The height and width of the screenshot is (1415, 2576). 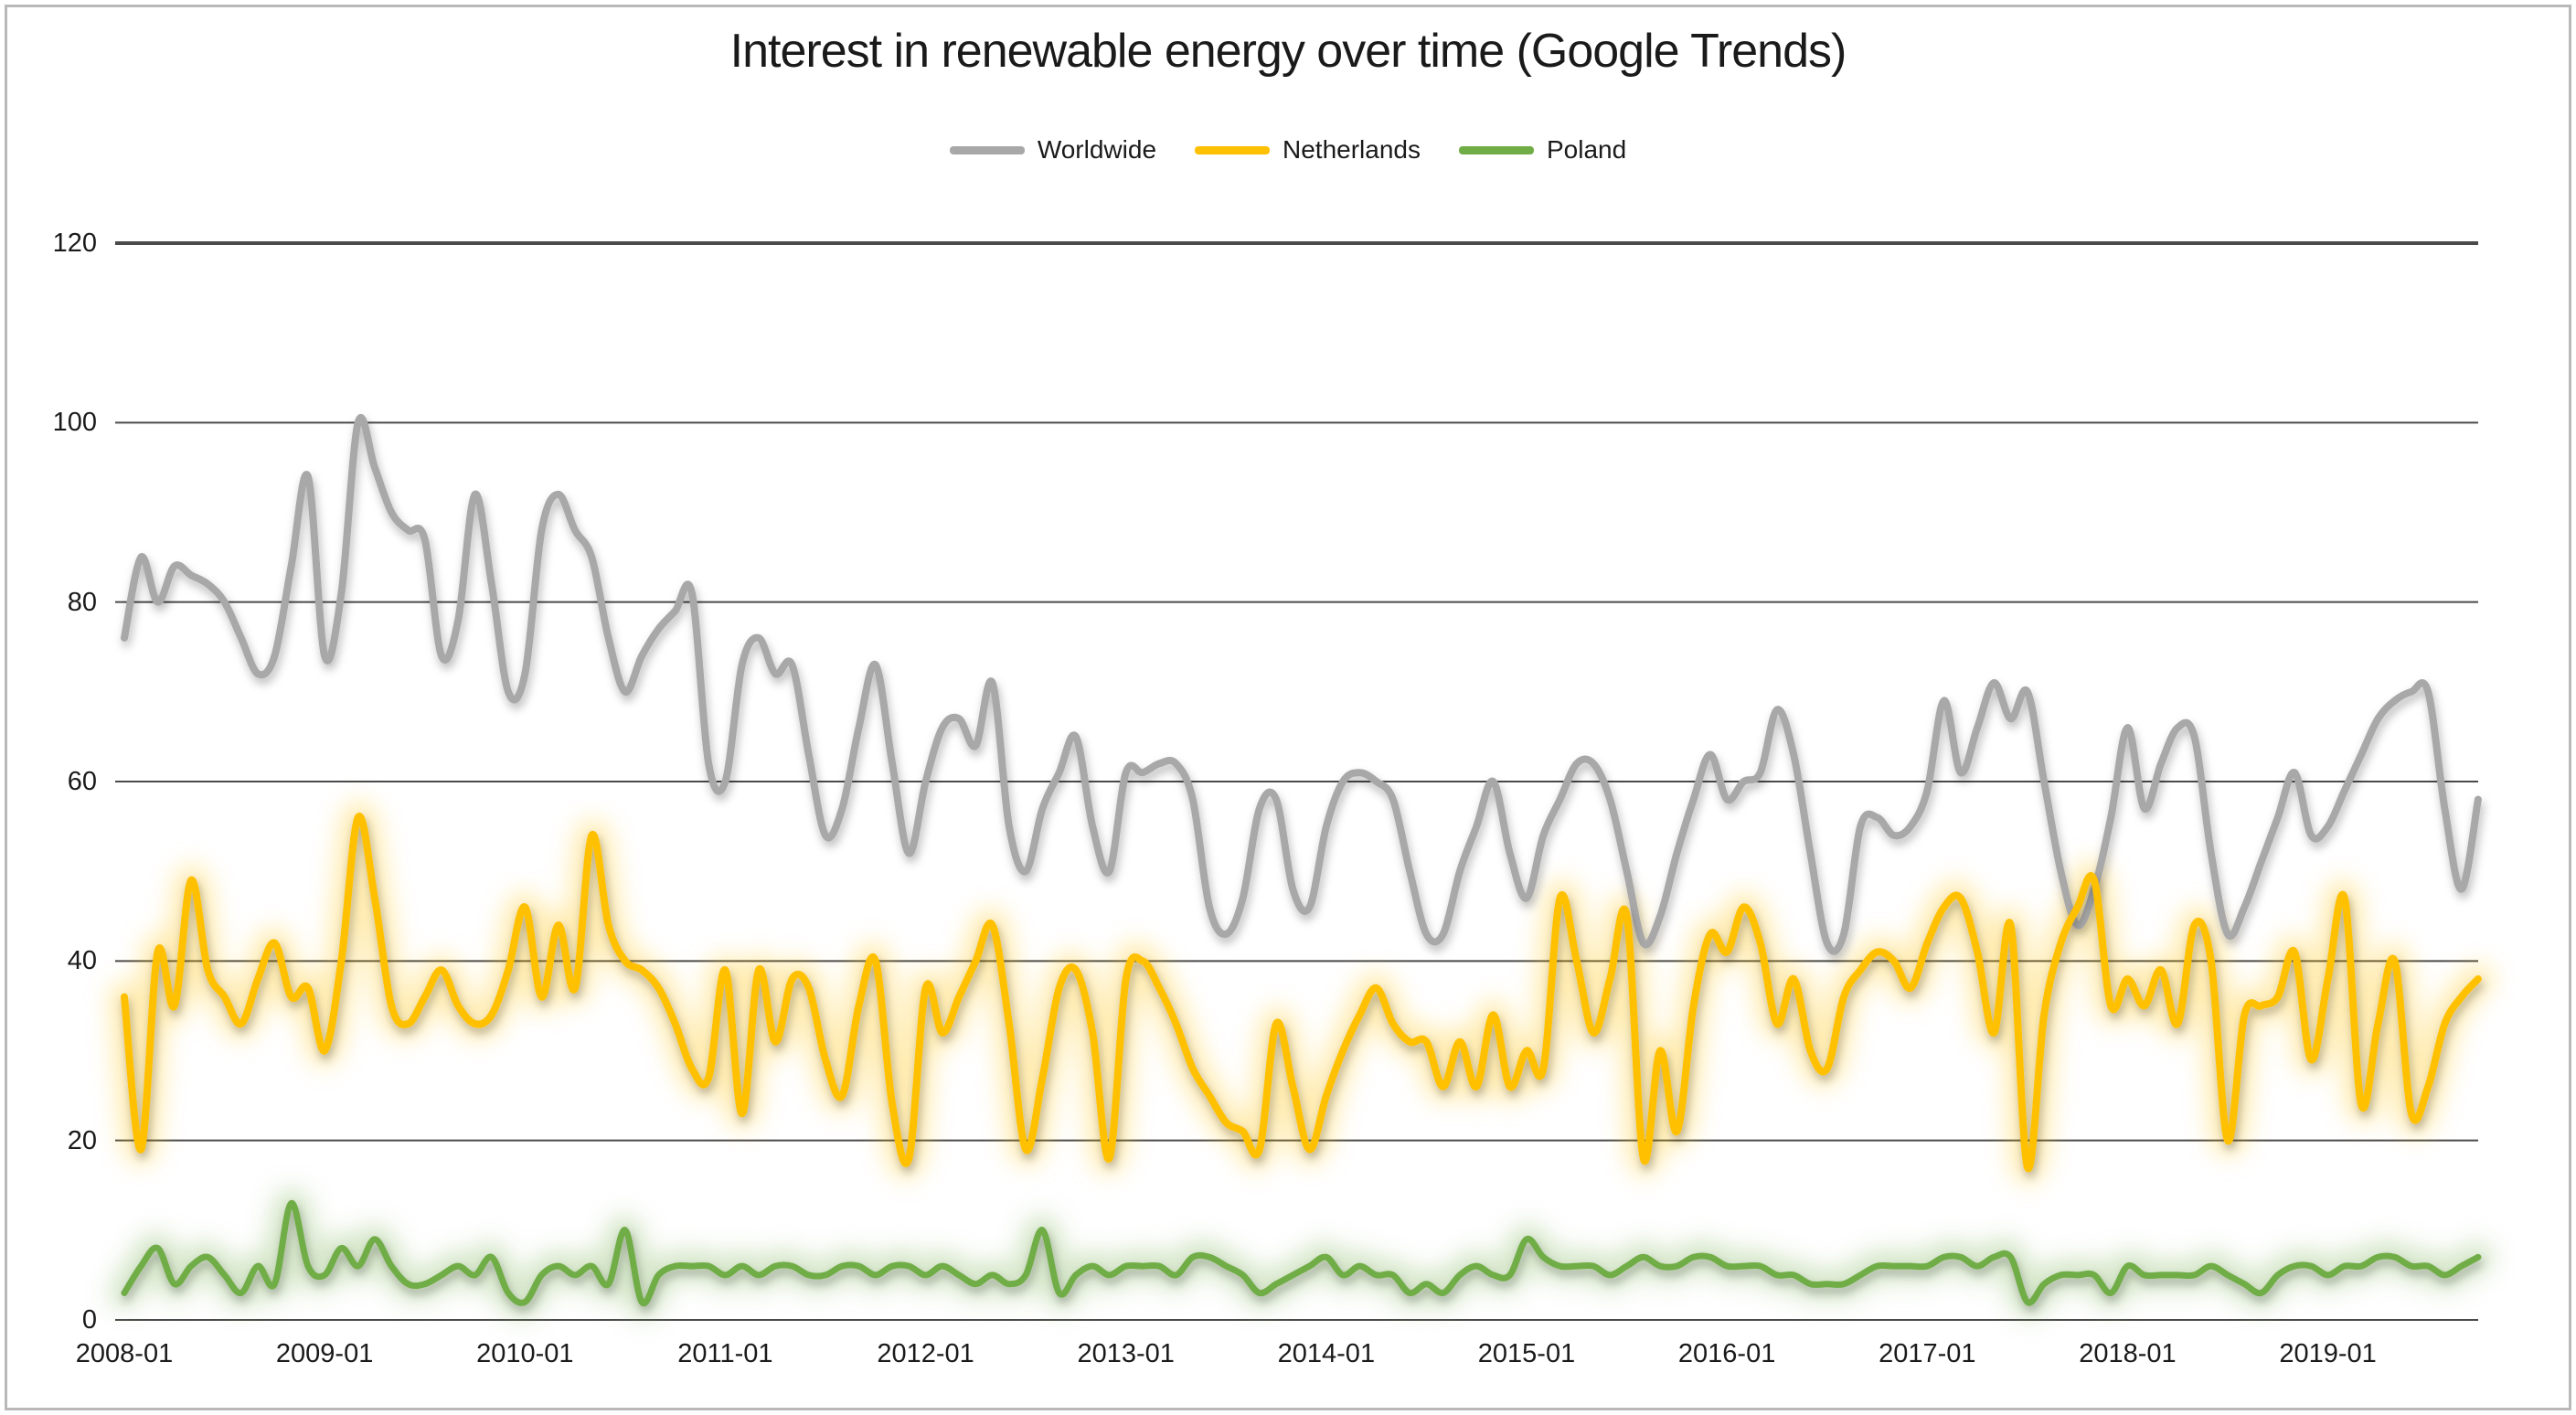 I want to click on series-line-poland, so click(x=1301, y=1253).